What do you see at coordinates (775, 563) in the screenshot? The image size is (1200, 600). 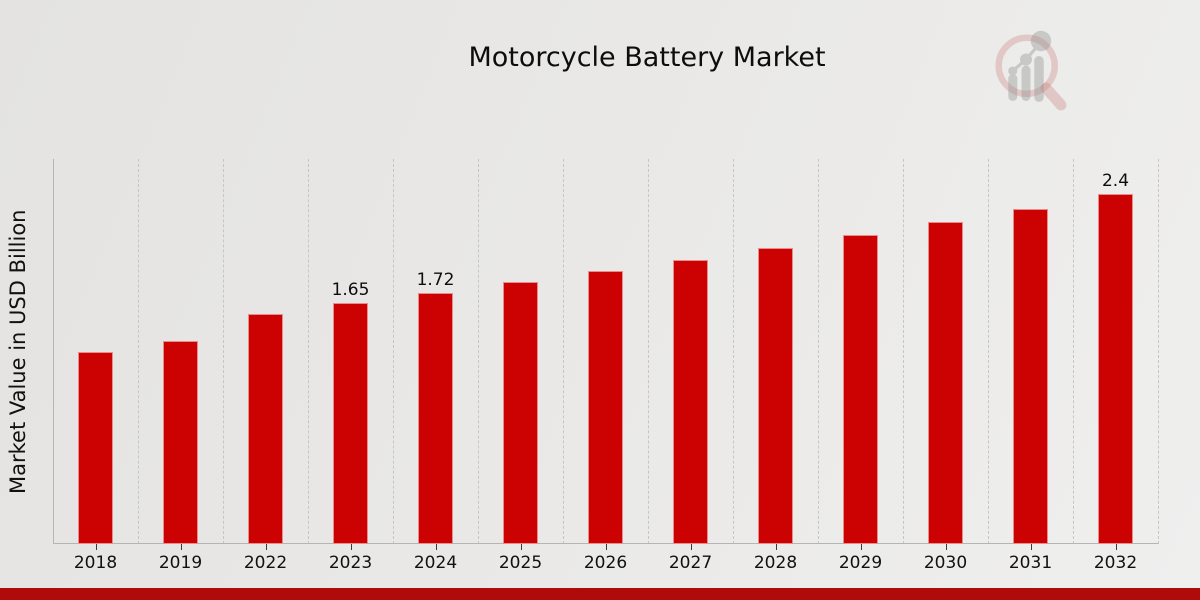 I see `x-tick-label: 2028` at bounding box center [775, 563].